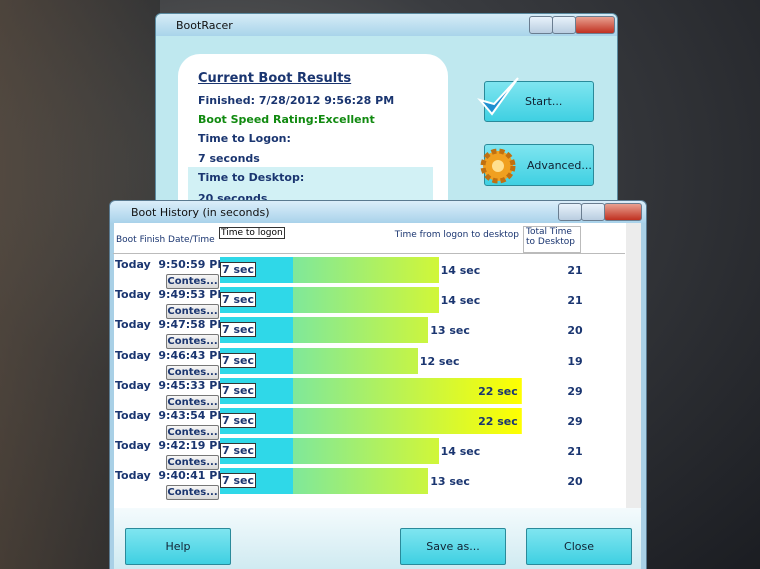  I want to click on rating: Boot Speed Rating:Excellent, so click(286, 119).